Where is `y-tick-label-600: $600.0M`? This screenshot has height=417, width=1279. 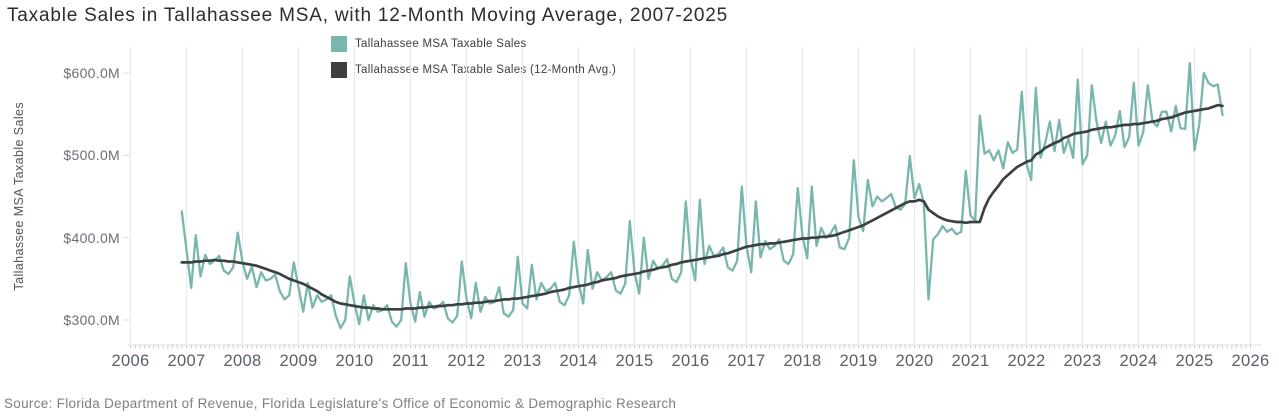 y-tick-label-600: $600.0M is located at coordinates (91, 73).